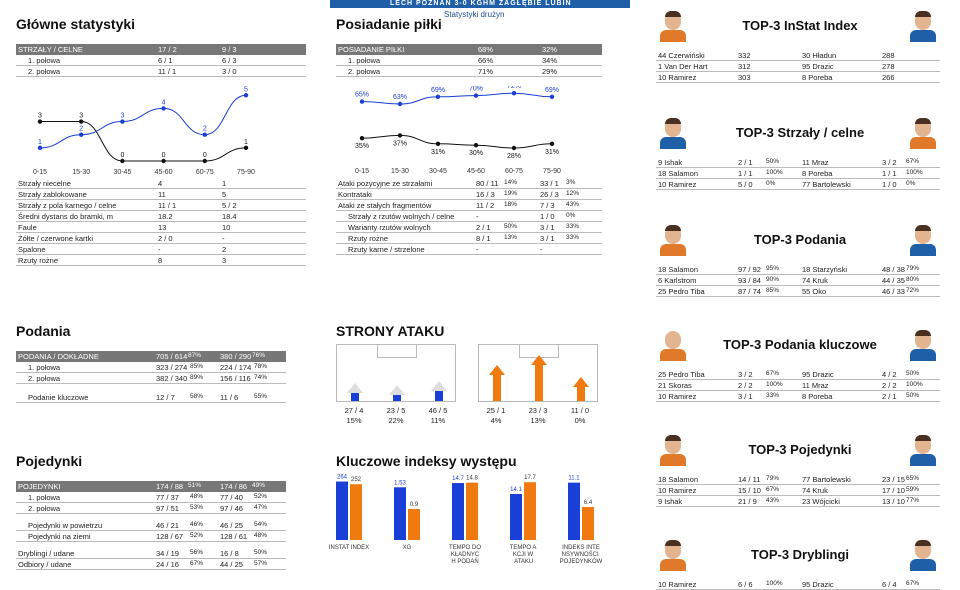 This screenshot has height=590, width=960. Describe the element at coordinates (681, 291) in the screenshot. I see `table-cell: 25 Pedro Tiba` at that location.